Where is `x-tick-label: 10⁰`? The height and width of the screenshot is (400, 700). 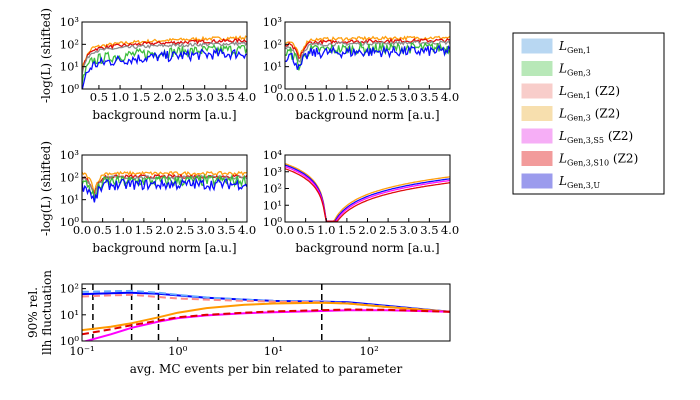 x-tick-label: 10⁰ is located at coordinates (178, 351).